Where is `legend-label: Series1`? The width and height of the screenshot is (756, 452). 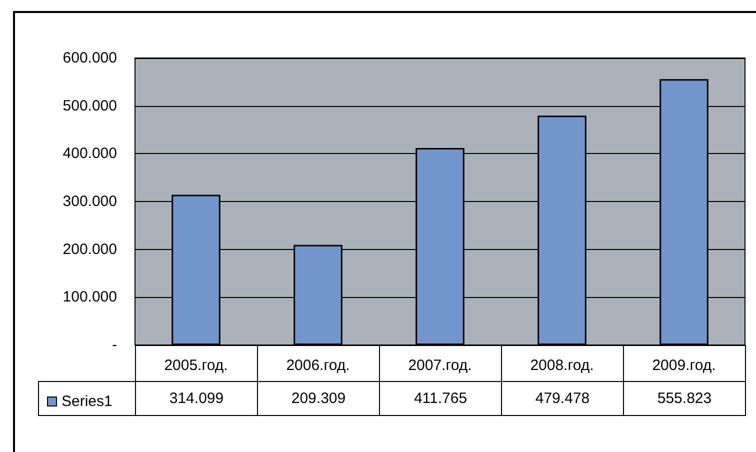
legend-label: Series1 is located at coordinates (87, 401).